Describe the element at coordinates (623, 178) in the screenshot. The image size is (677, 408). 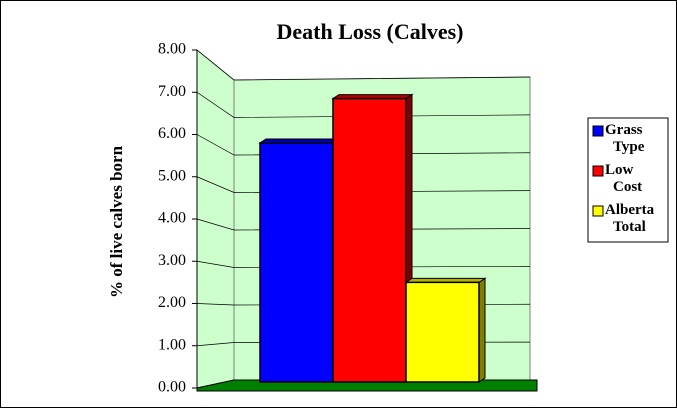
I see `legend-label: Low Cost` at that location.